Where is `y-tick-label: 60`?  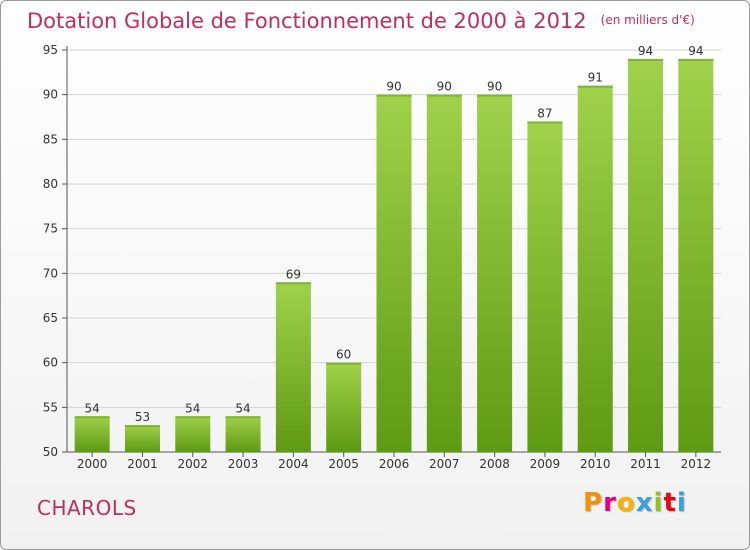
y-tick-label: 60 is located at coordinates (50, 363).